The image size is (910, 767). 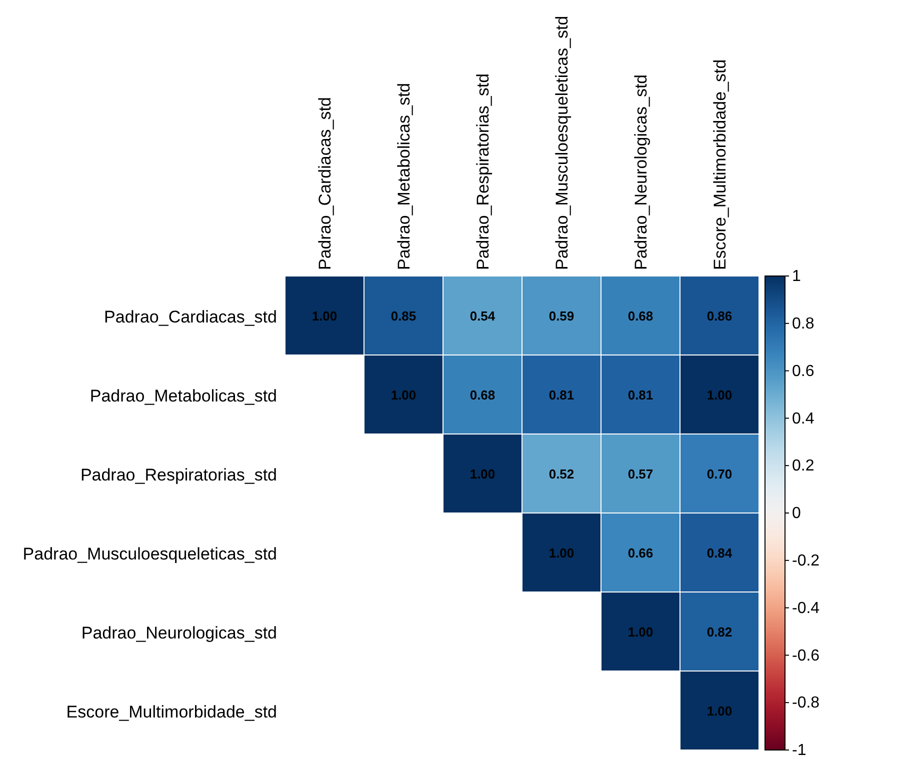 I want to click on color-bar-label: 0, so click(x=796, y=513).